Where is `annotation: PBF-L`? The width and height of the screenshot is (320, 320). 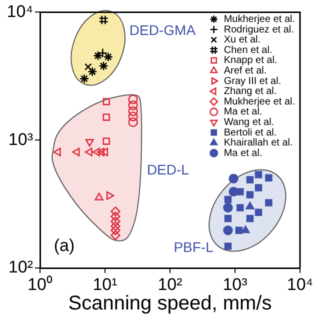 annotation: PBF-L is located at coordinates (194, 247).